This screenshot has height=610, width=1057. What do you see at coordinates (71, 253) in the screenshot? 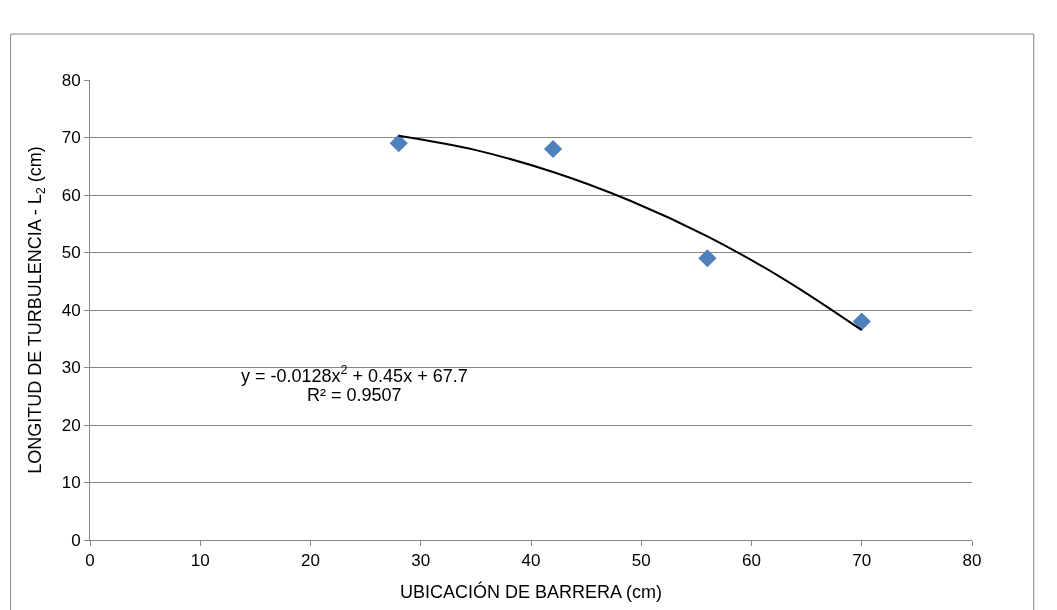
I see `y-tick-label: 50` at bounding box center [71, 253].